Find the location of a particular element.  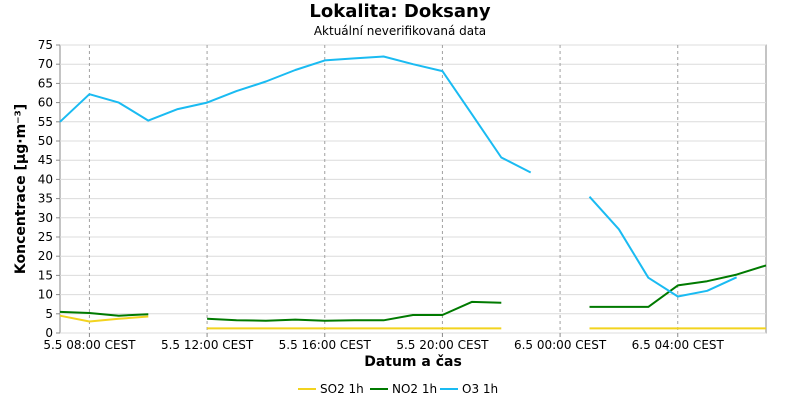

y-tick-label: 55 is located at coordinates (45, 122).